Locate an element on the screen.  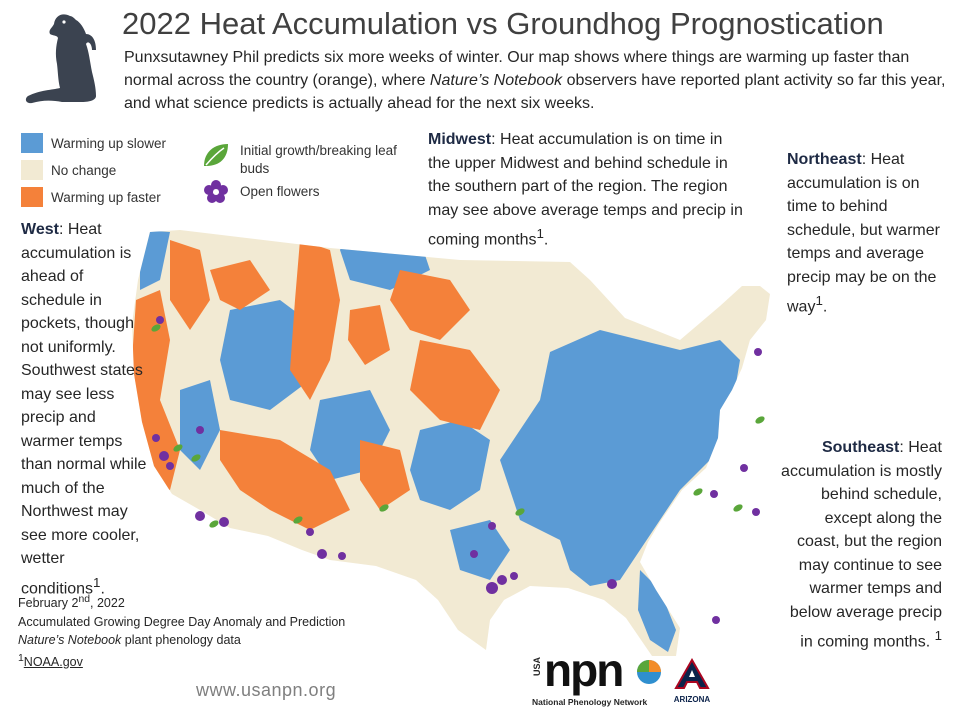
legend-label-leaf: Initial growth/breaking leaf buds is located at coordinates (318, 159).